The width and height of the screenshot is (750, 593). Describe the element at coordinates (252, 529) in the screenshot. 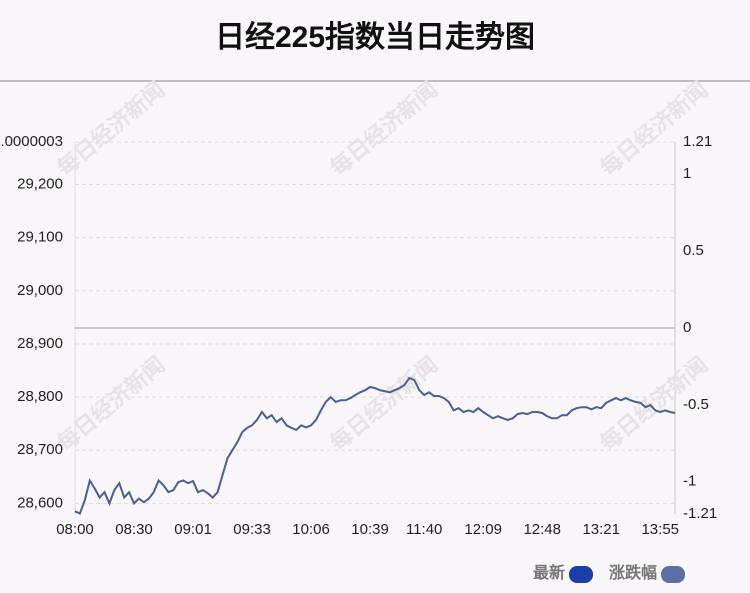

I see `x-tick-label: 09:33` at that location.